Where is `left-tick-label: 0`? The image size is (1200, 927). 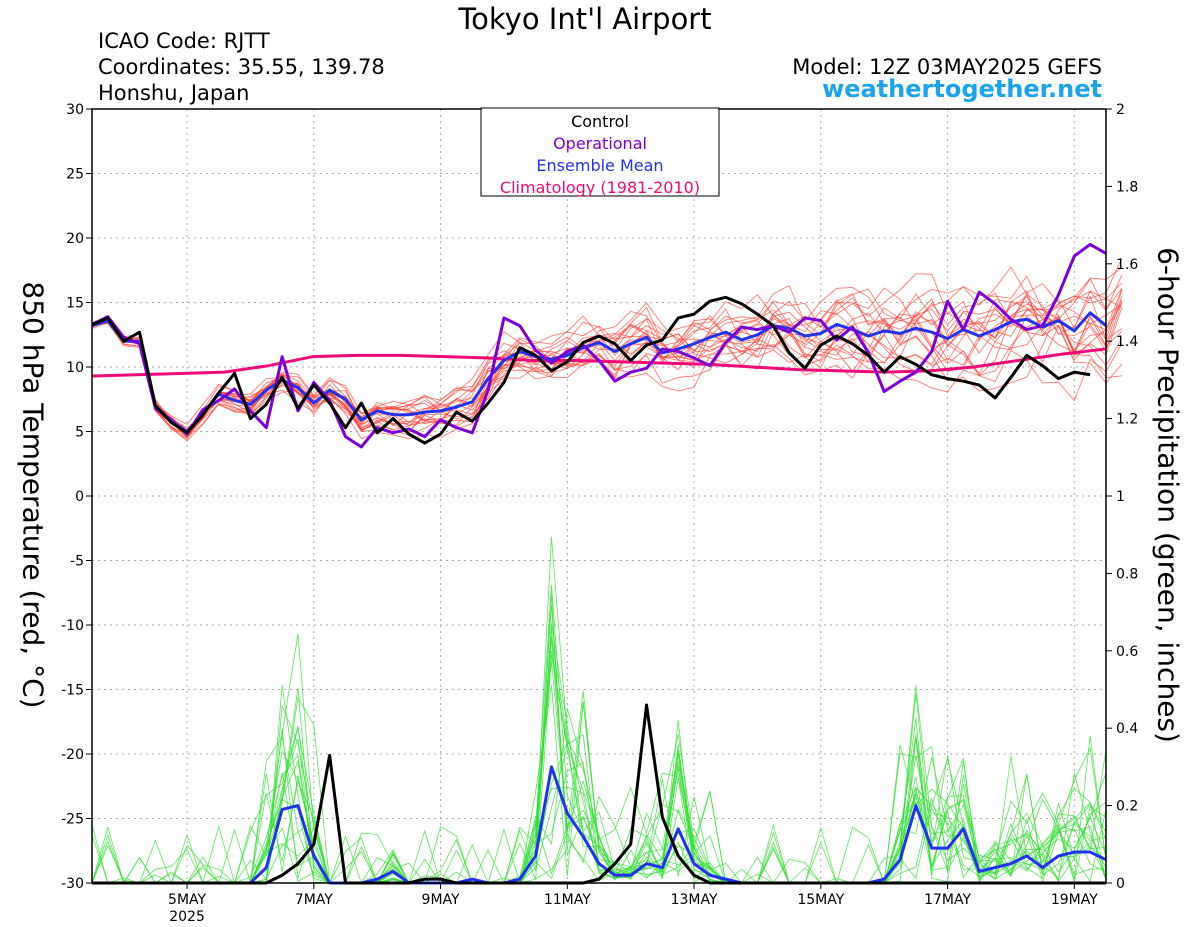 left-tick-label: 0 is located at coordinates (79, 497).